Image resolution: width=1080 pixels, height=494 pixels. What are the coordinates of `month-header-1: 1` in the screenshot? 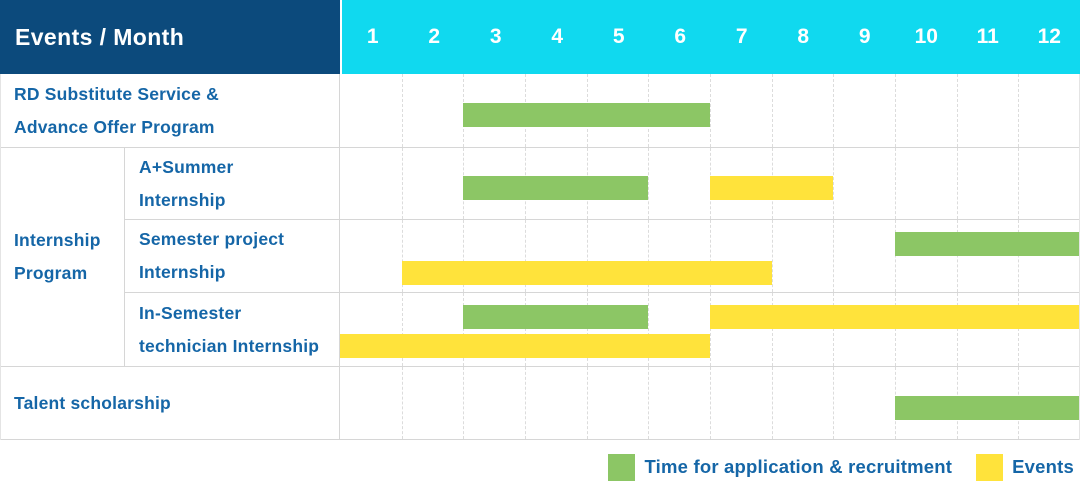 It's located at (372, 36).